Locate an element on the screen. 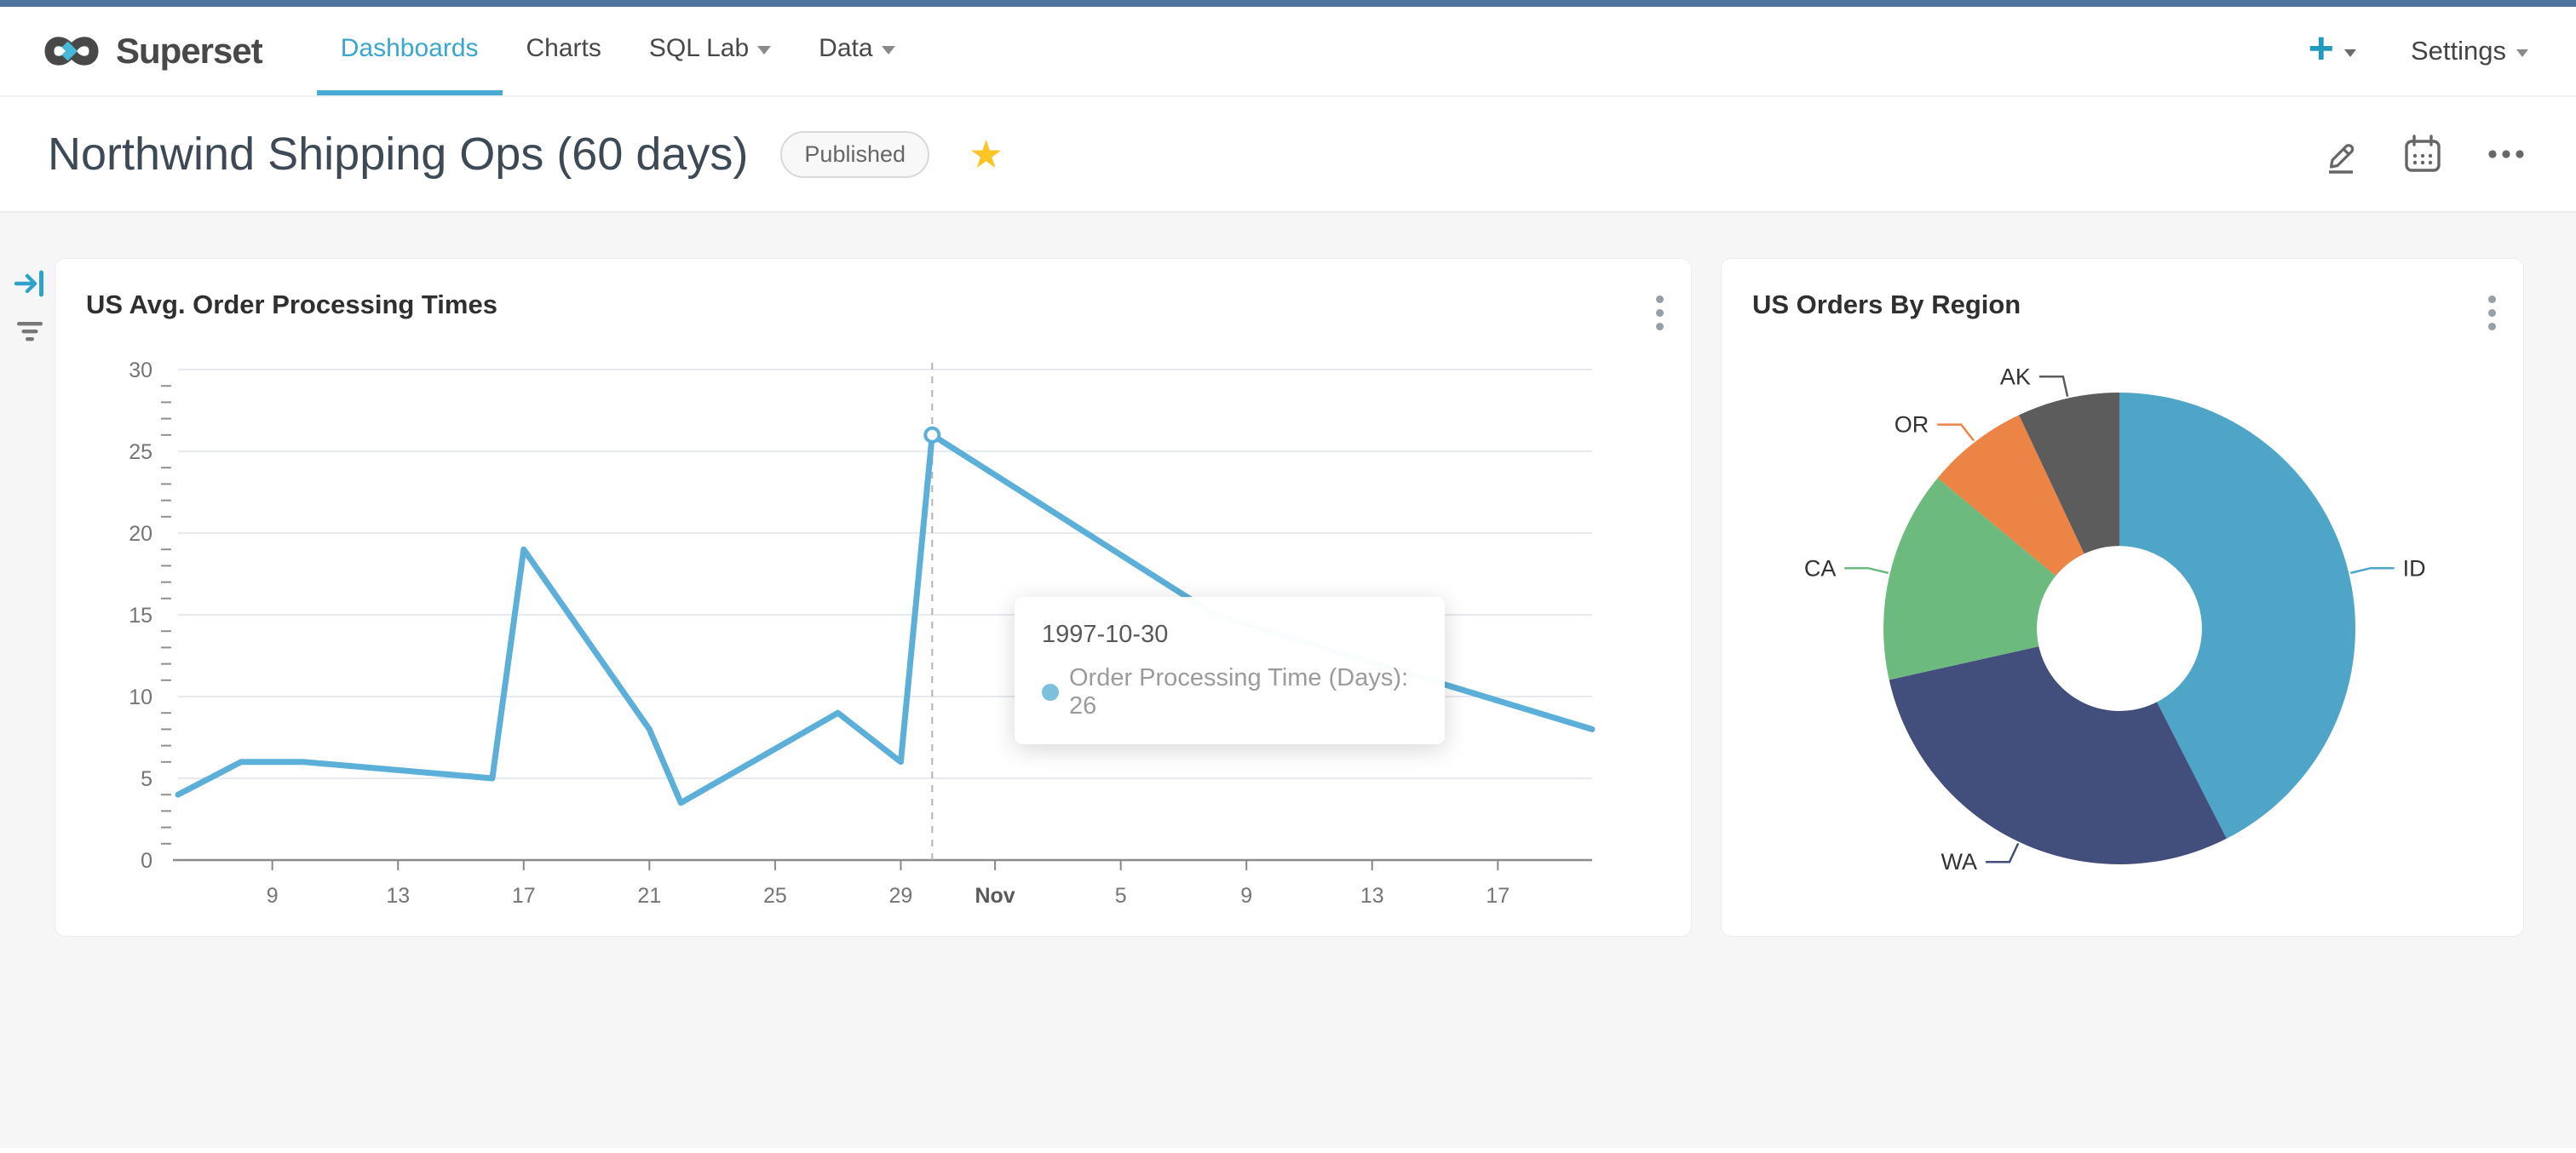 This screenshot has width=2576, height=1153. slice-label-ak: AK is located at coordinates (2016, 376).